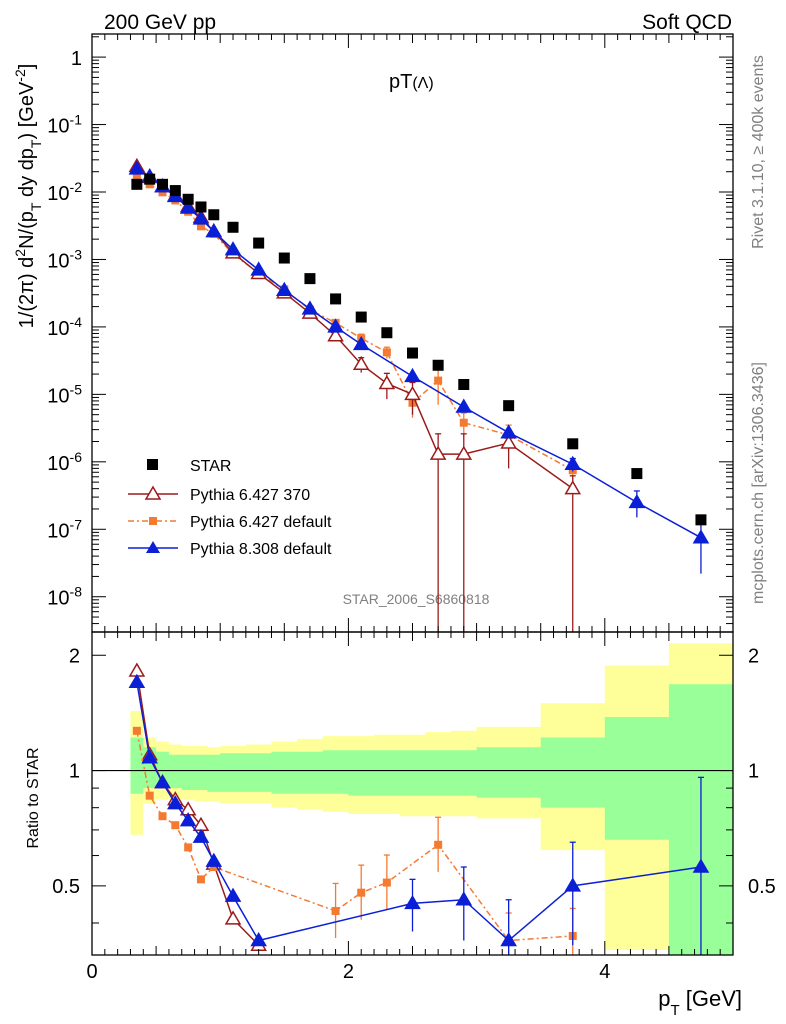  Describe the element at coordinates (753, 772) in the screenshot. I see `ratio-y-tick-label-right: 1` at that location.